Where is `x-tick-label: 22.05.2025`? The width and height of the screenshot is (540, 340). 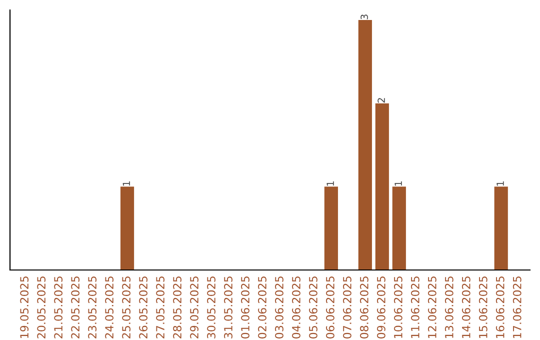
x-tick-label: 22.05.2025 is located at coordinates (75, 307).